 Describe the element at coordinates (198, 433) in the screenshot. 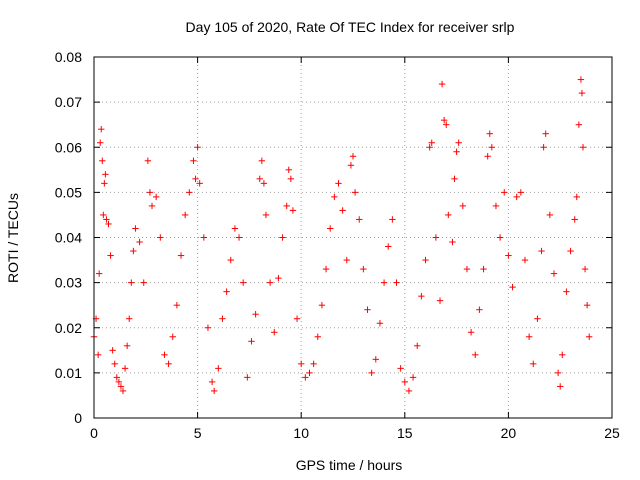

I see `x-tick-label: 5` at that location.